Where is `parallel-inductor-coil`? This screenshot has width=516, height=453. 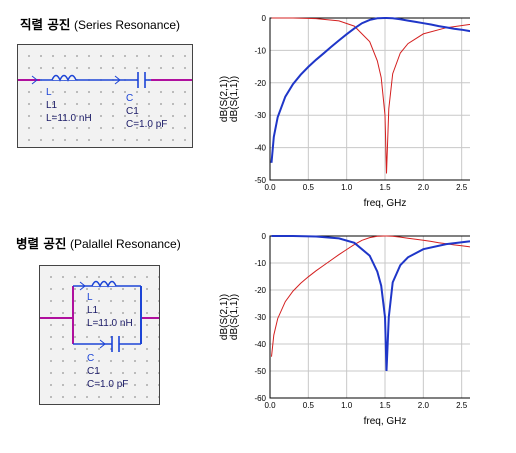
parallel-inductor-coil is located at coordinates (104, 284).